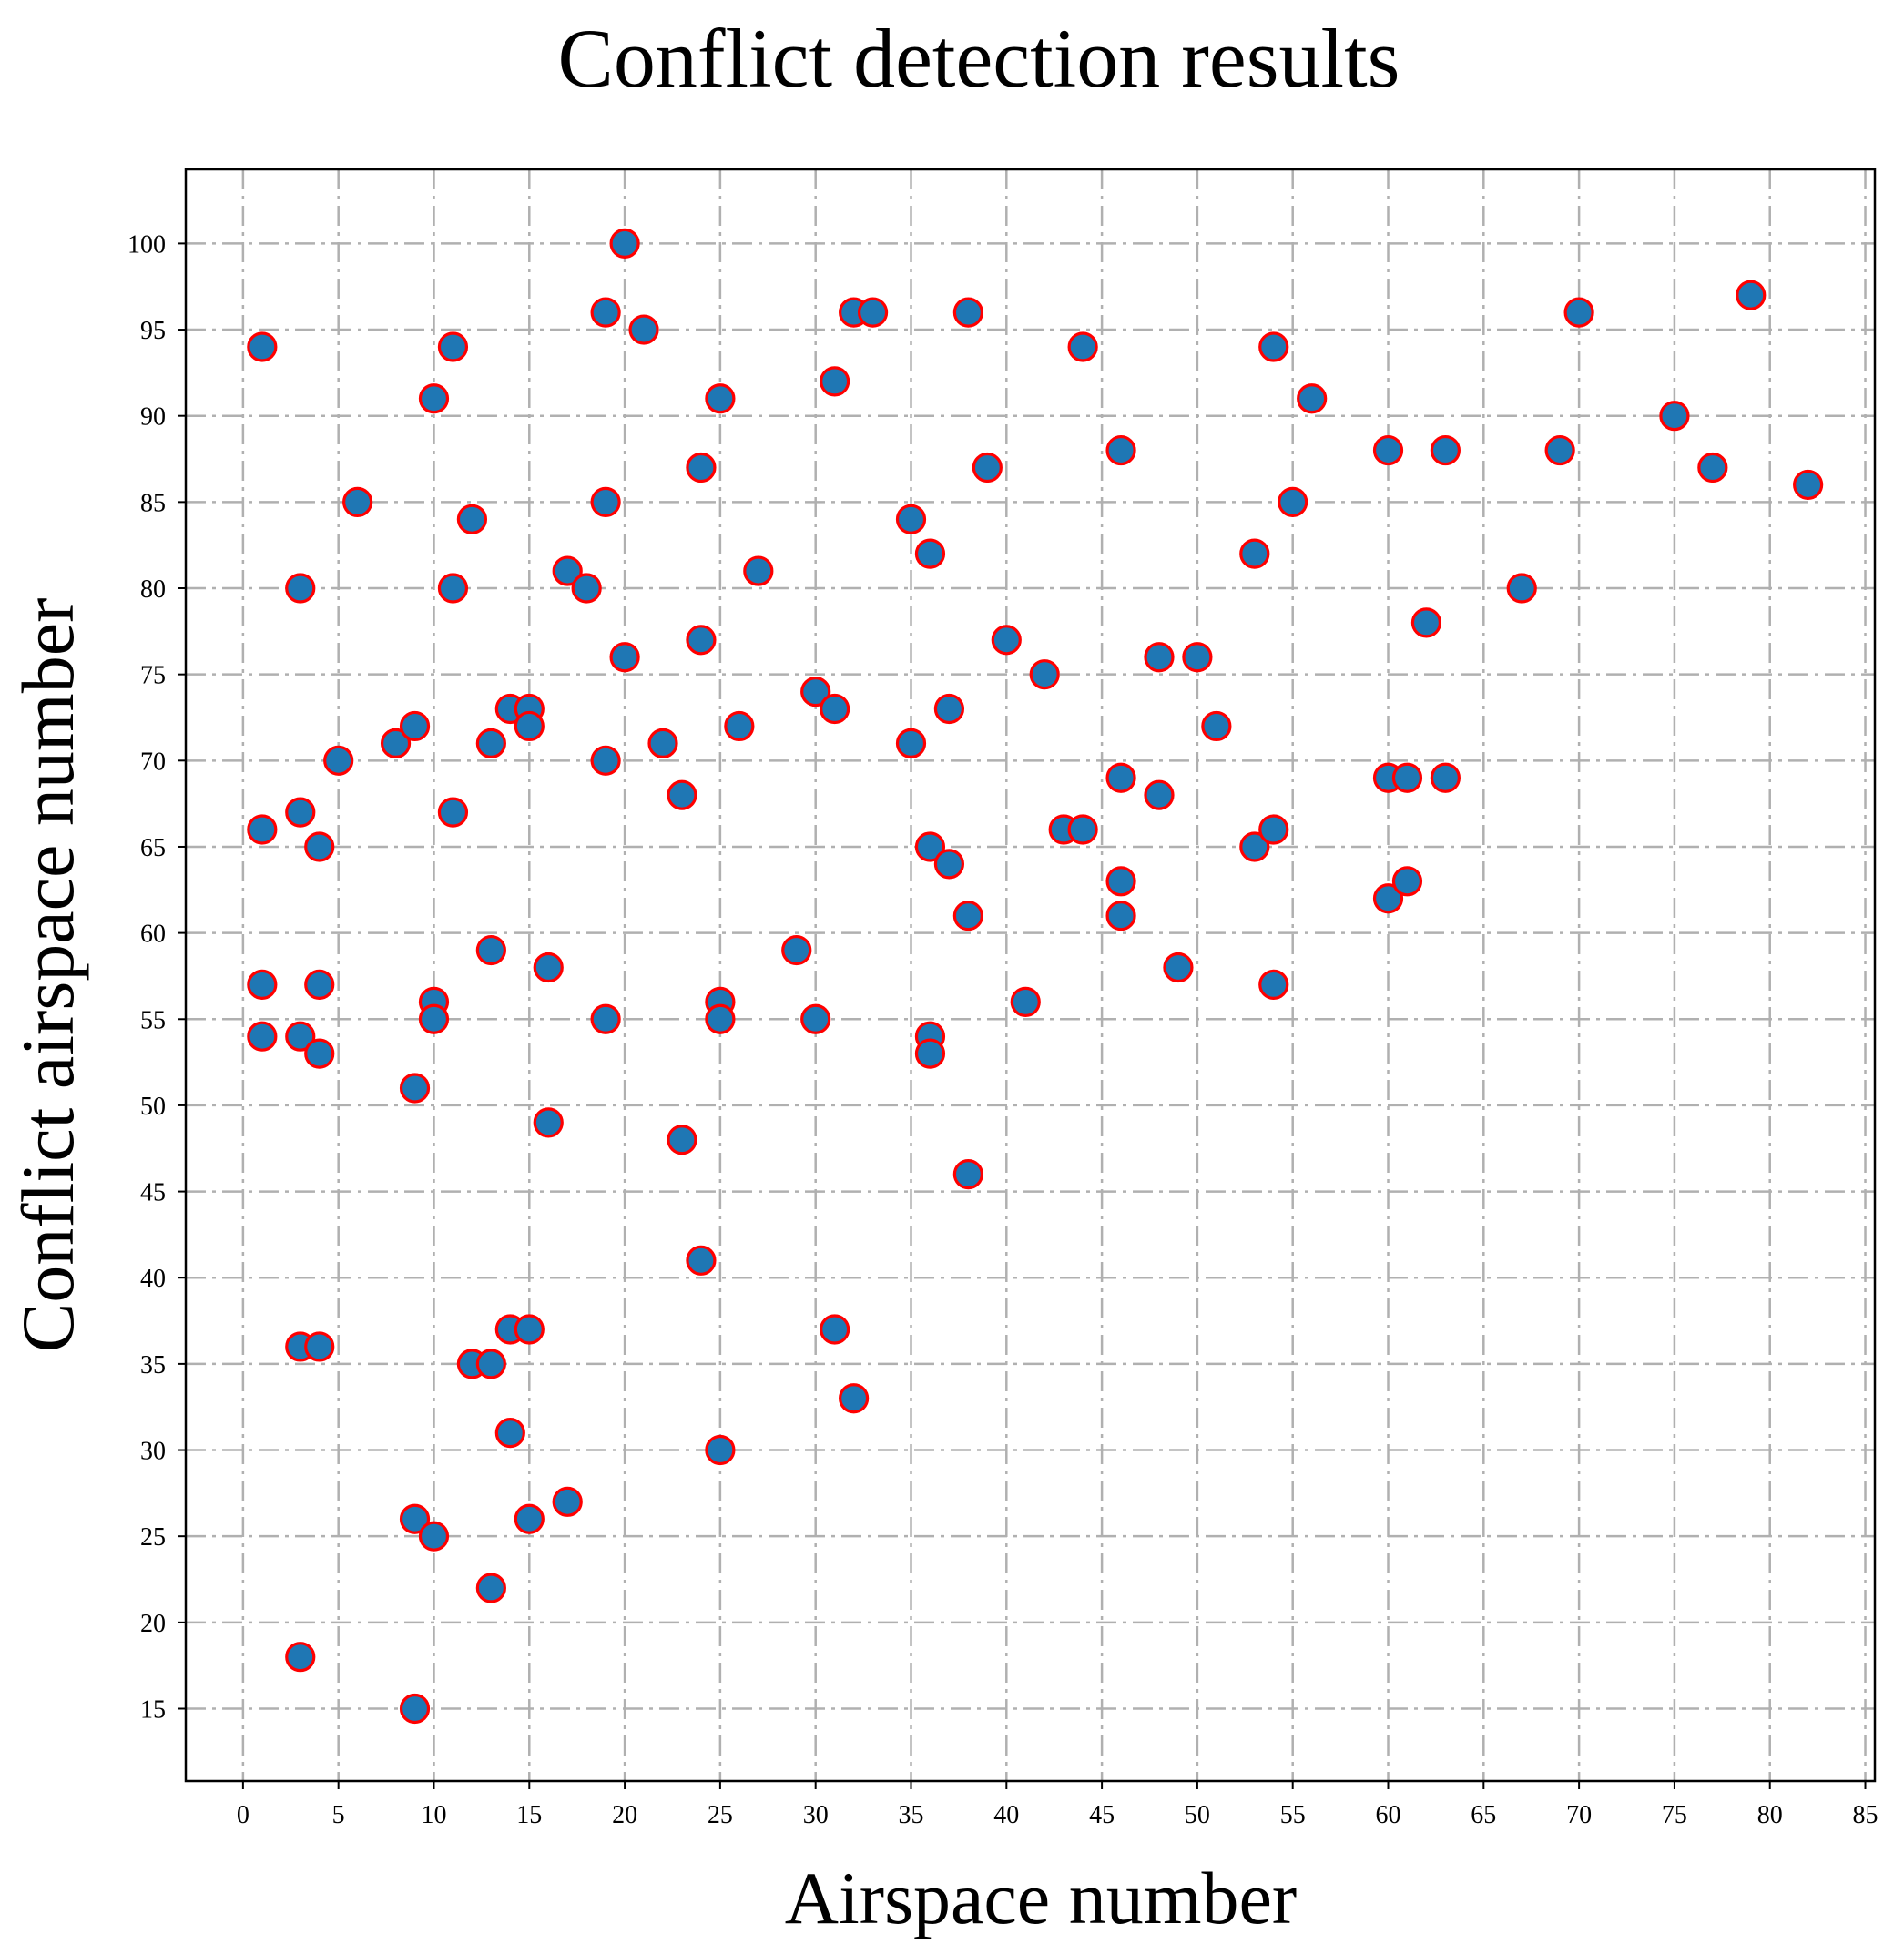 This screenshot has height=1944, width=1904. What do you see at coordinates (338, 1815) in the screenshot?
I see `x-tick-label: 5` at bounding box center [338, 1815].